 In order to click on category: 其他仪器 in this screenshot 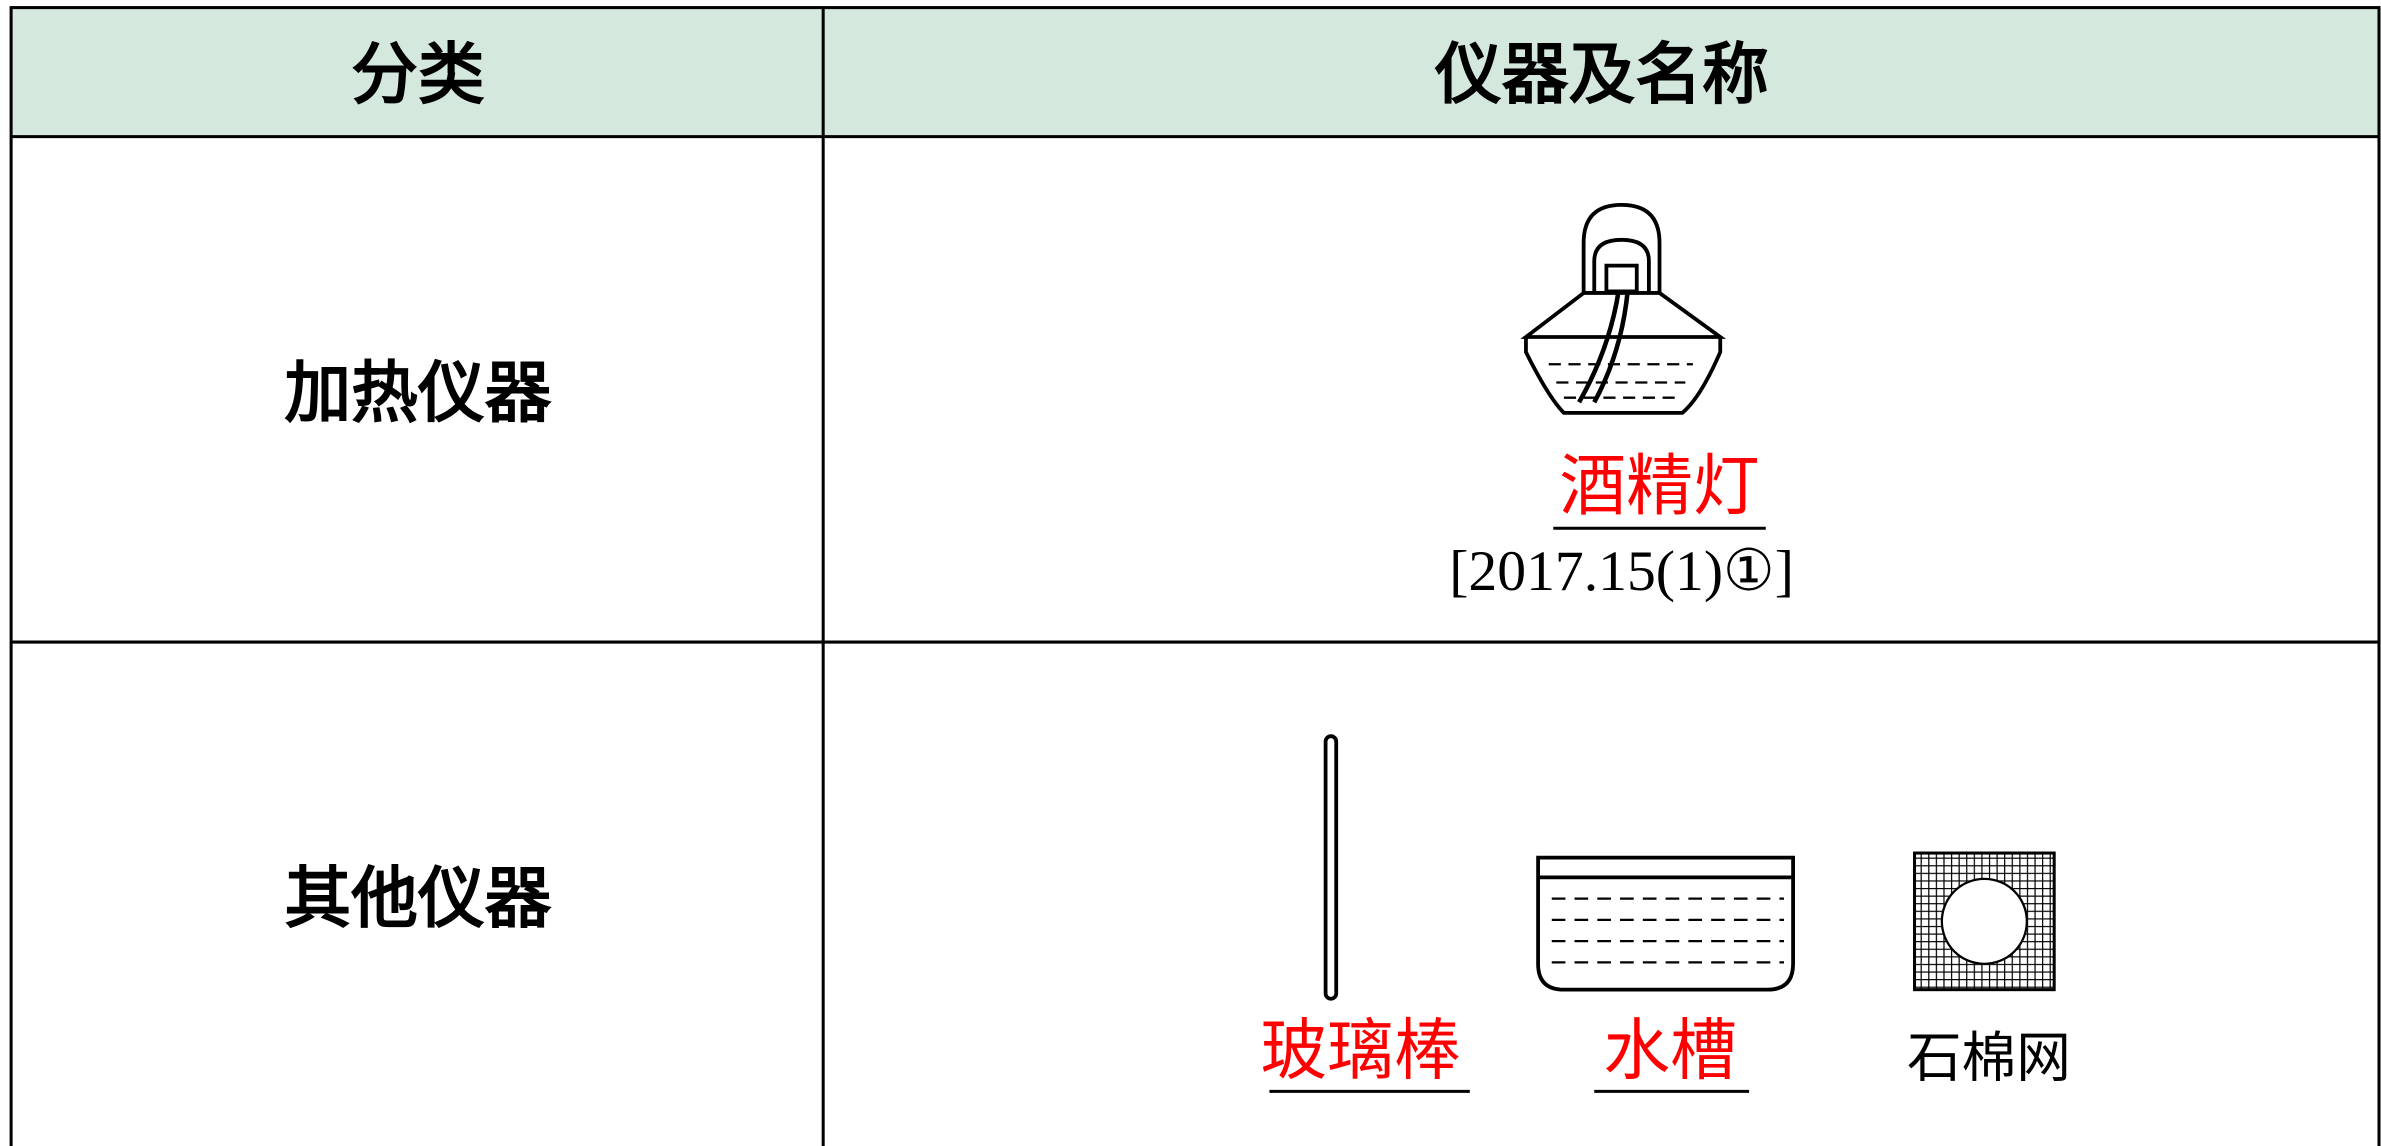, I will do `click(418, 899)`.